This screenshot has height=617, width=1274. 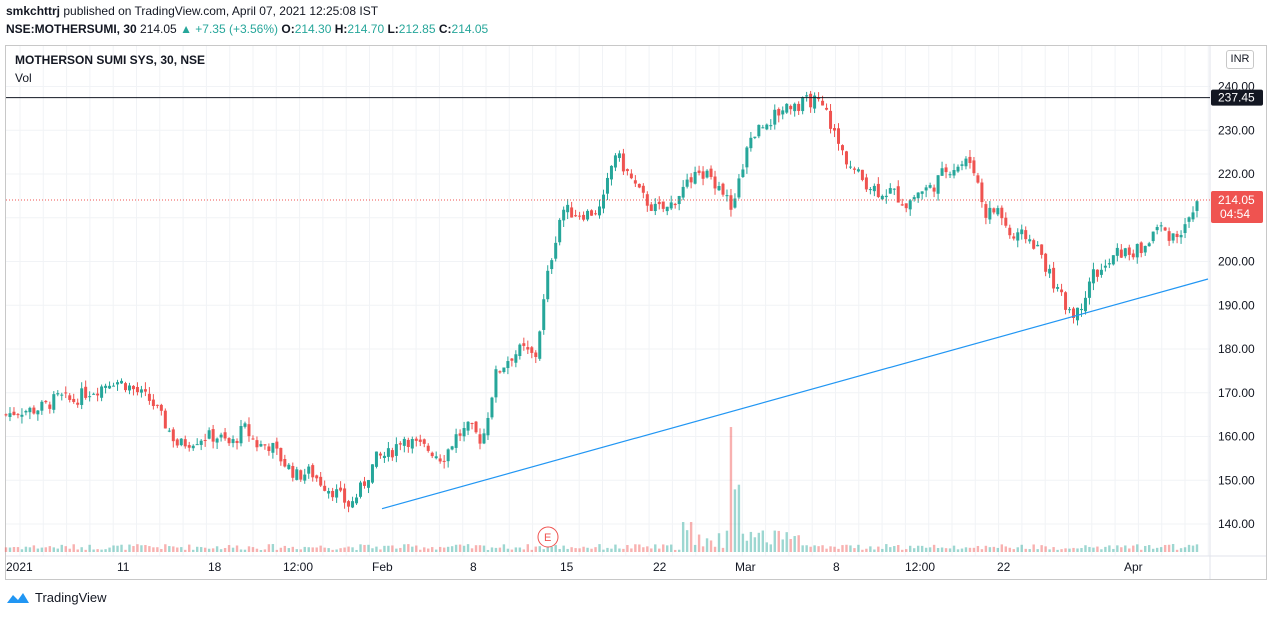 I want to click on price-change: ▲ +7.35 (+3.56%), so click(x=229, y=29).